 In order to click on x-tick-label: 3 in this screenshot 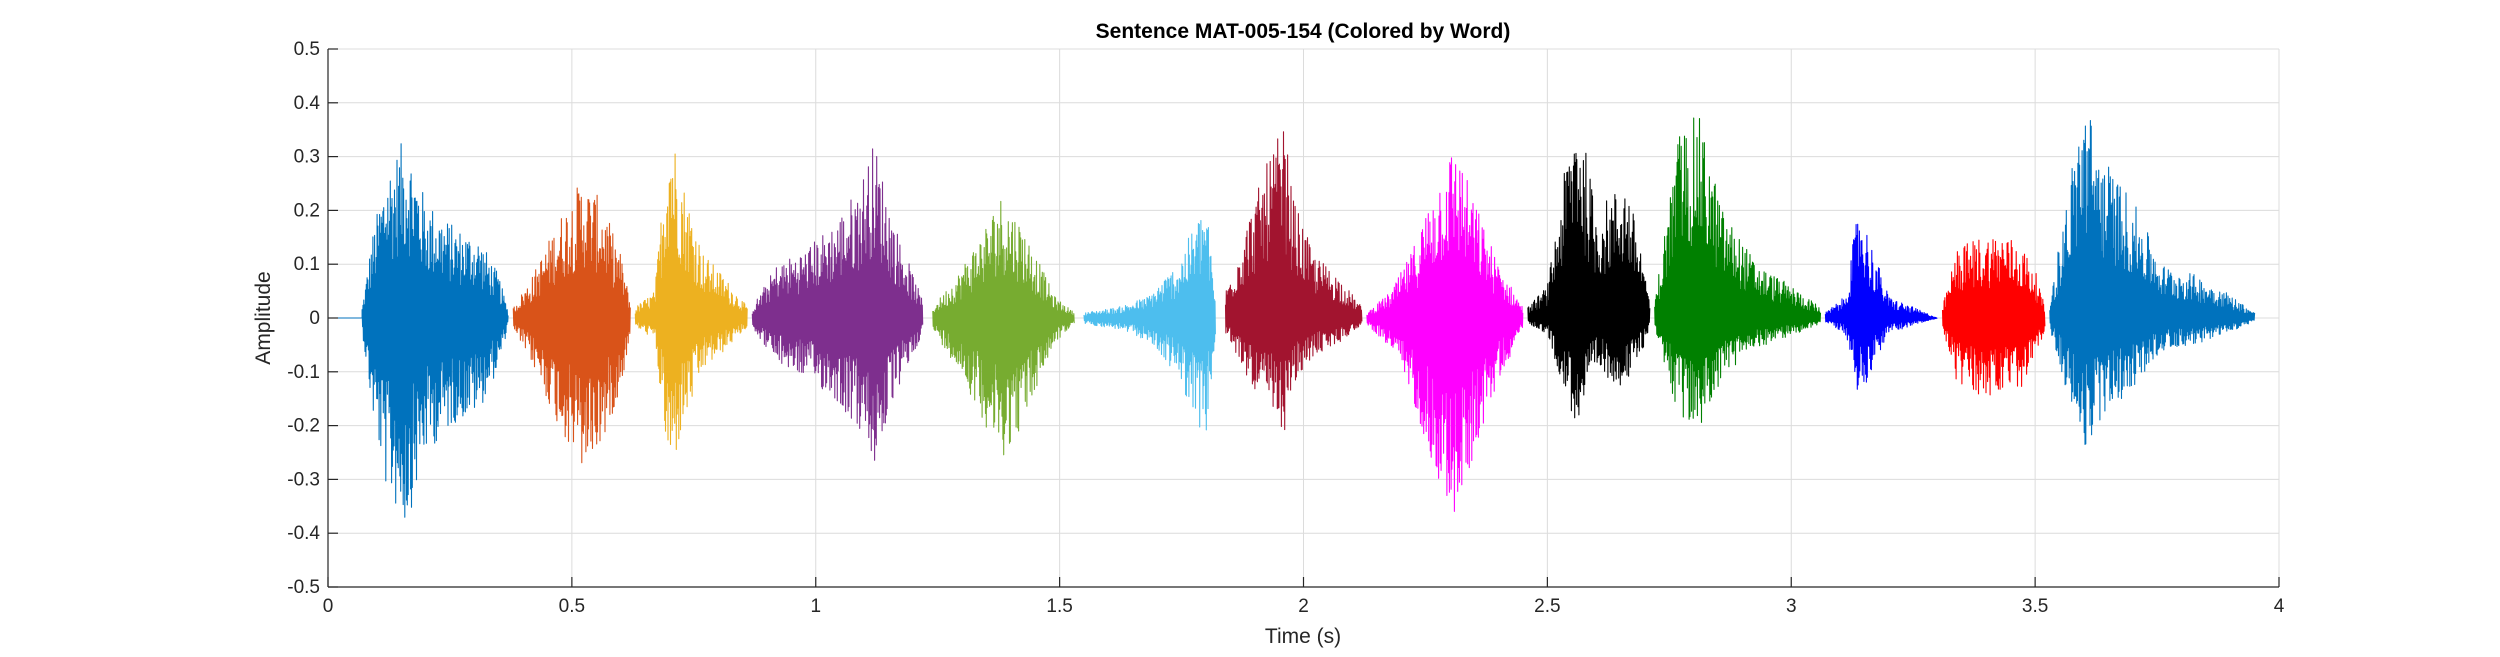, I will do `click(1791, 606)`.